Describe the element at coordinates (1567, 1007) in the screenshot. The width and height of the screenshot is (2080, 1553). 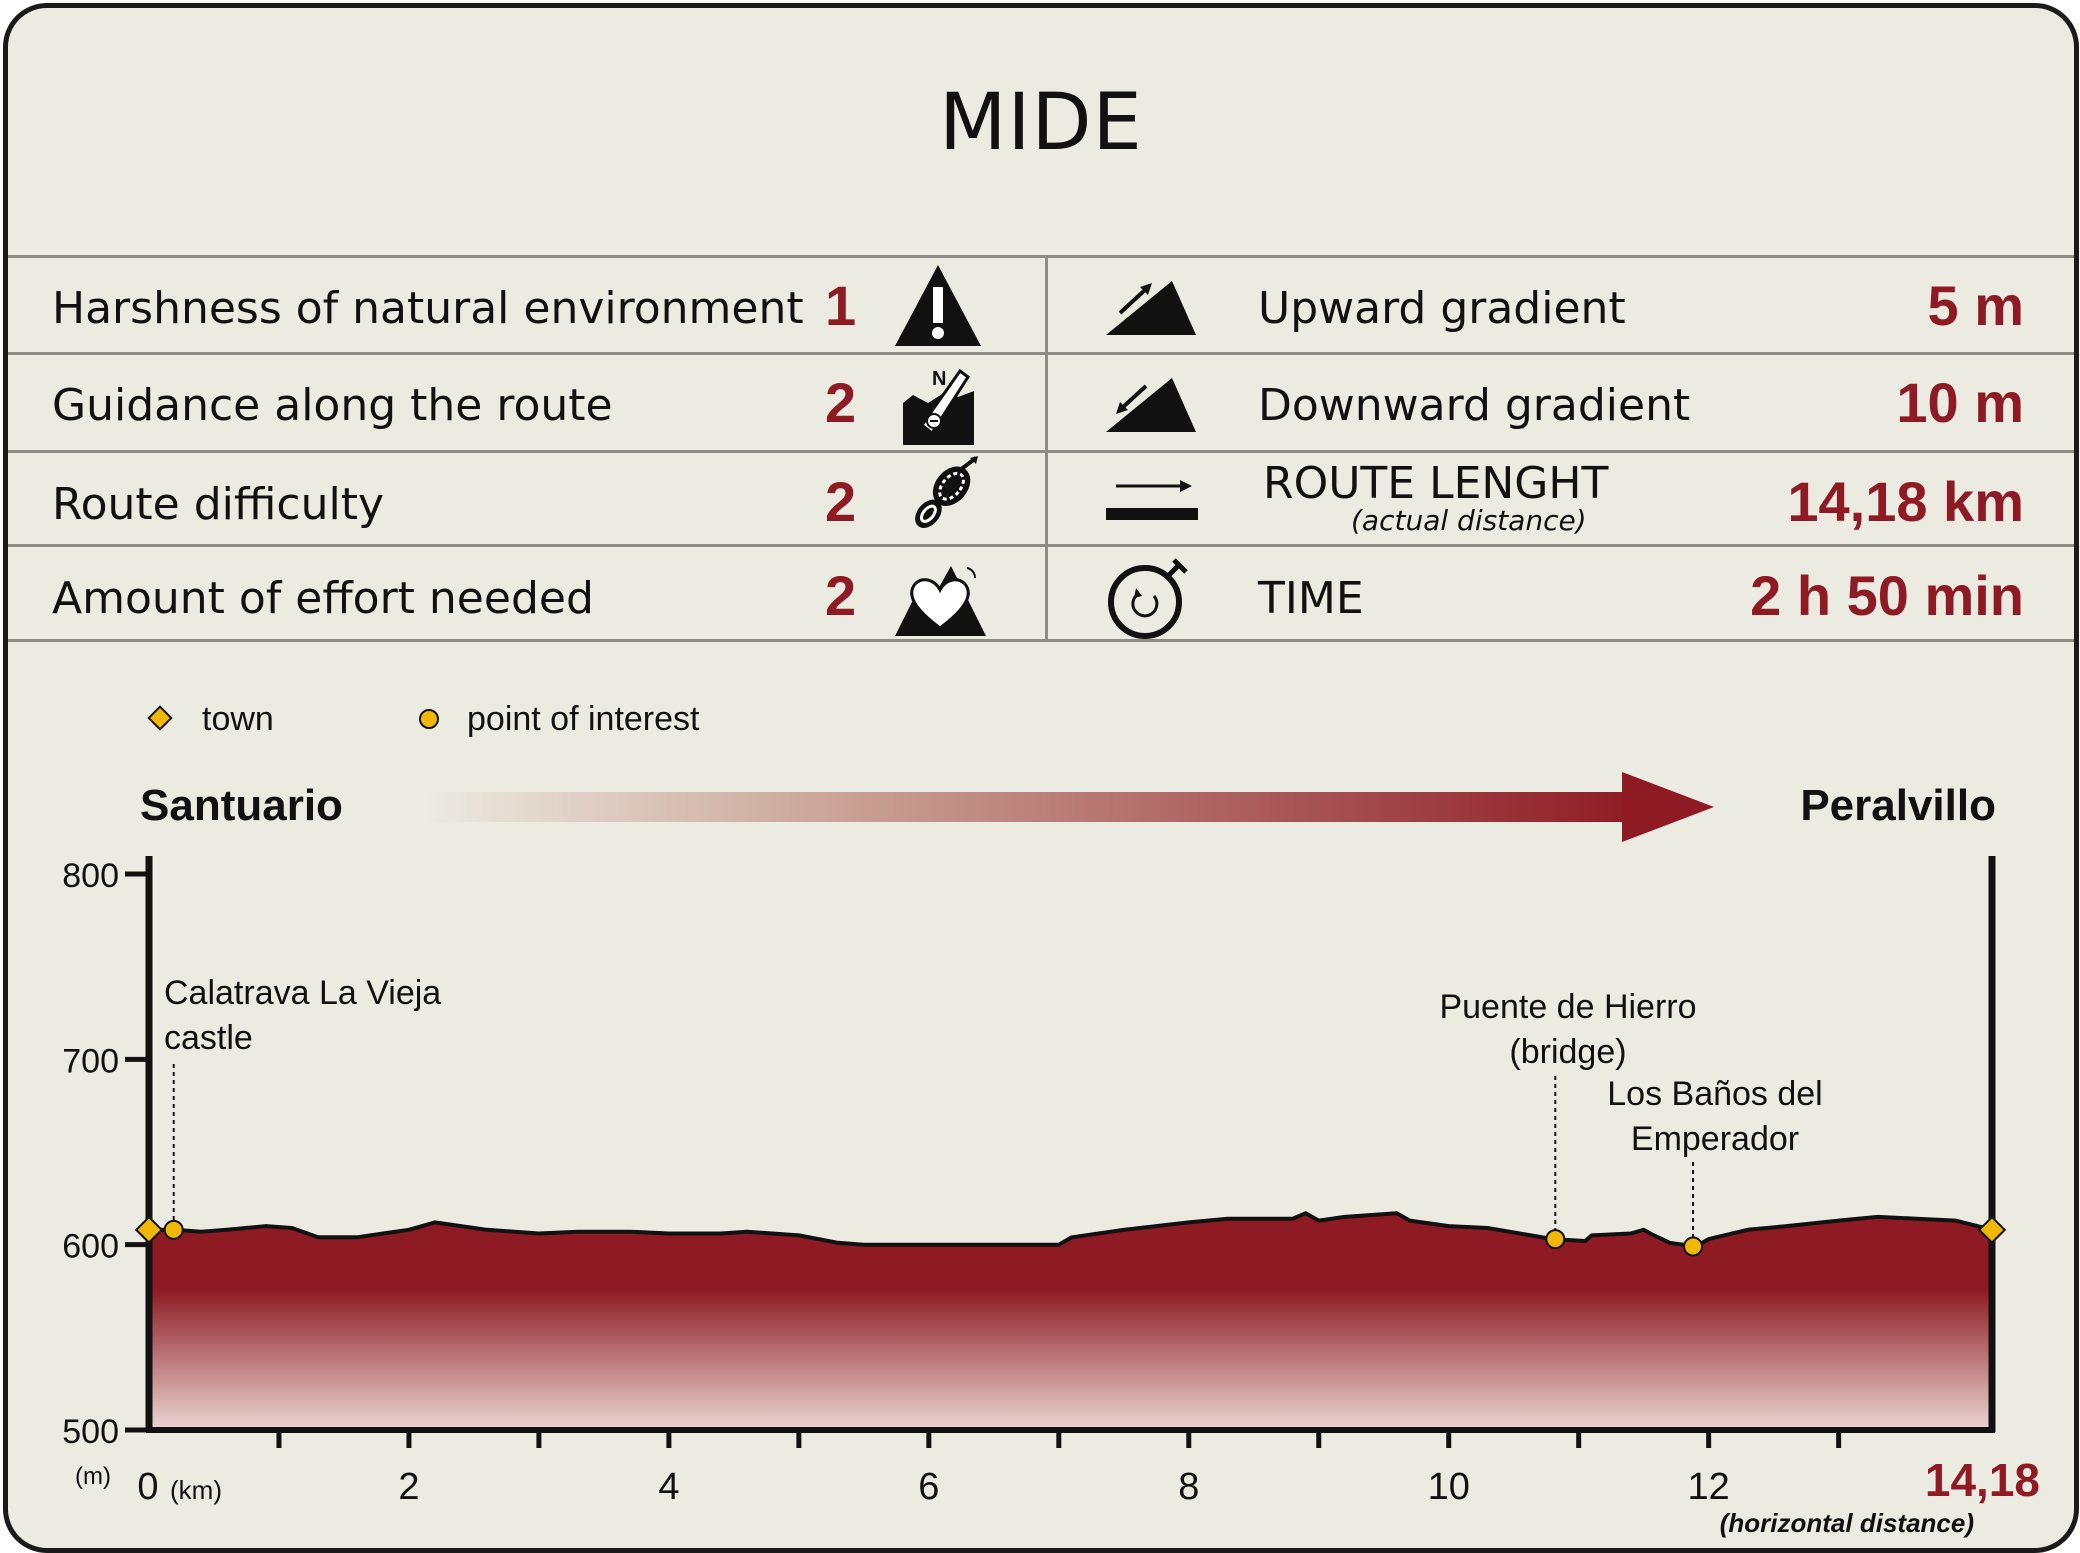
I see `poi-label: Puente de Hierro` at that location.